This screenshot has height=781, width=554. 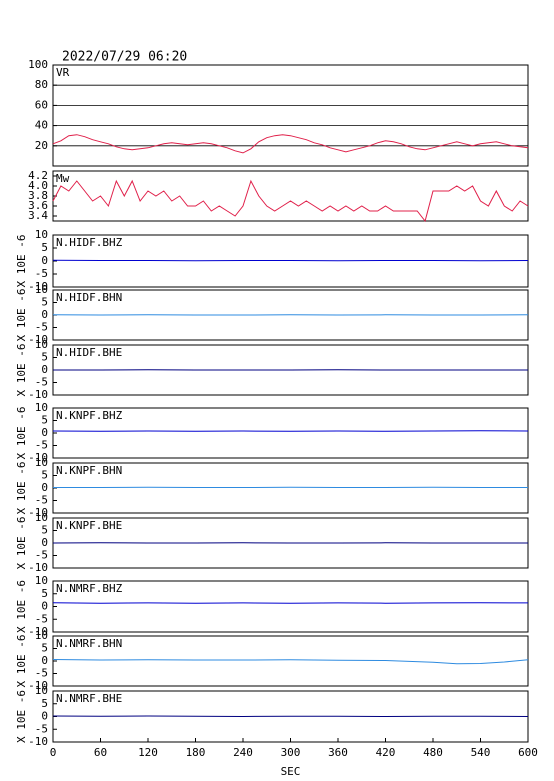 What do you see at coordinates (100, 752) in the screenshot?
I see `x-tick-label: 60` at bounding box center [100, 752].